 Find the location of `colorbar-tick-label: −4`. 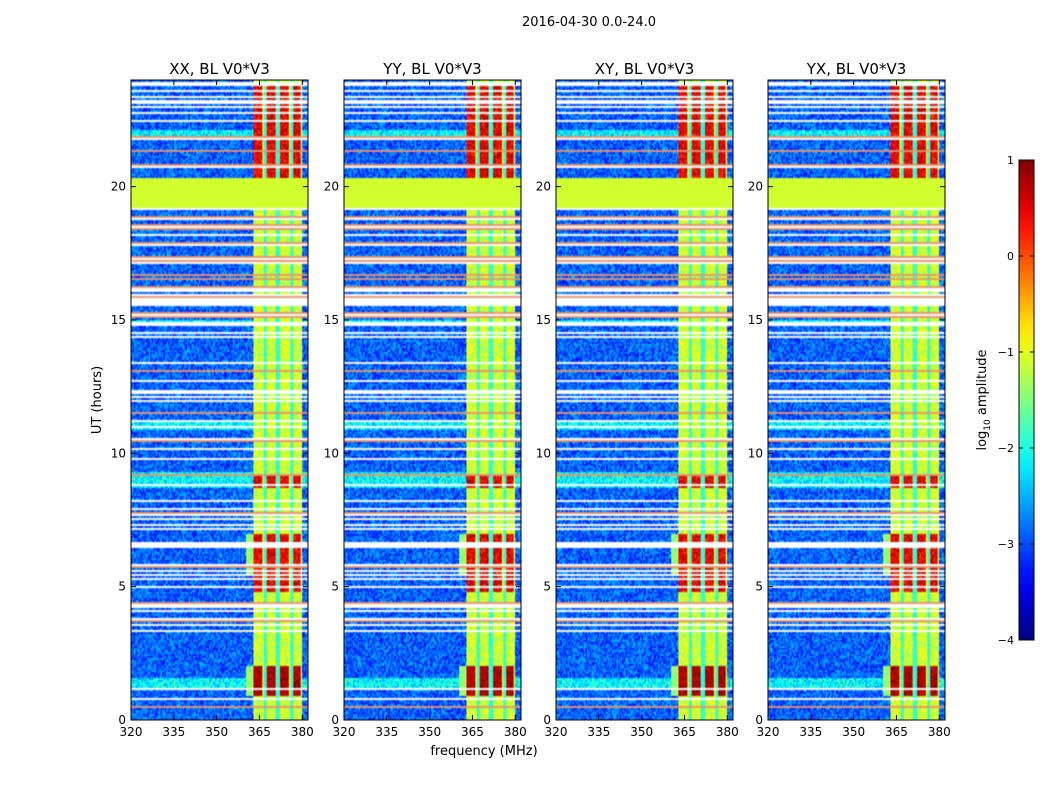

colorbar-tick-label: −4 is located at coordinates (1006, 640).